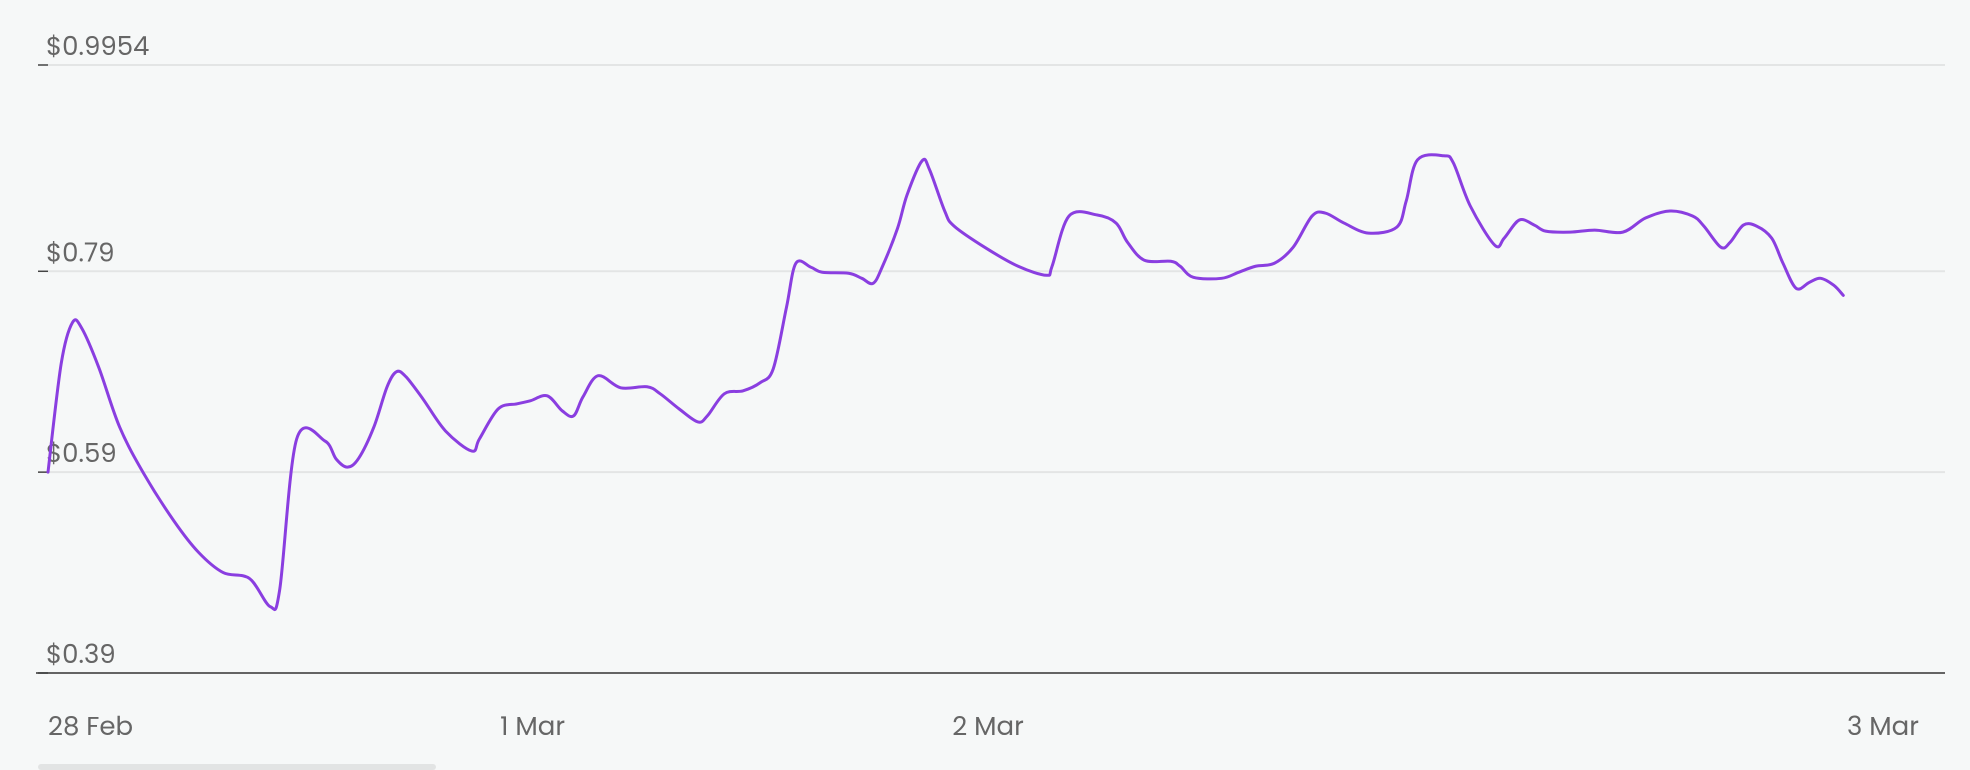 The height and width of the screenshot is (770, 1970). What do you see at coordinates (97, 47) in the screenshot?
I see `y-tick-label: $0.9954` at bounding box center [97, 47].